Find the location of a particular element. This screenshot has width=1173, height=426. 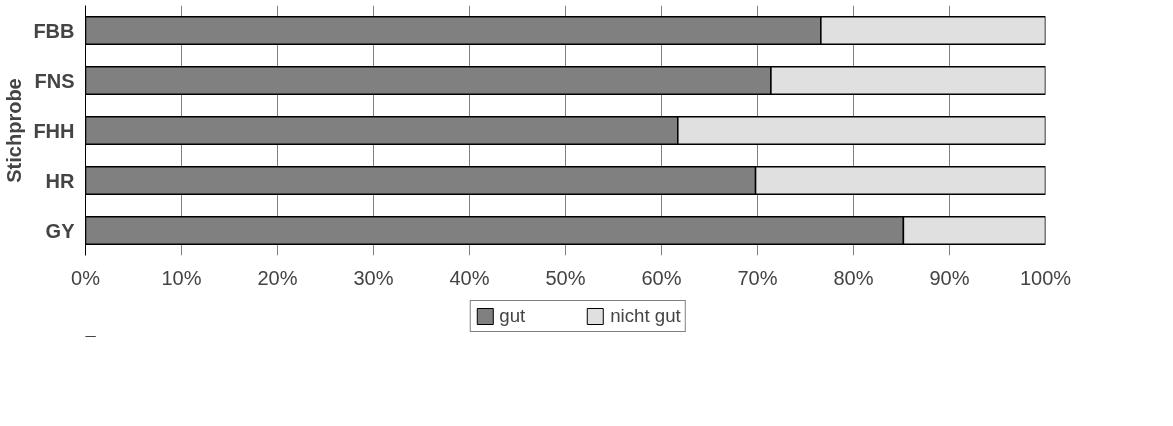

x-tick-label: 10% is located at coordinates (181, 277).